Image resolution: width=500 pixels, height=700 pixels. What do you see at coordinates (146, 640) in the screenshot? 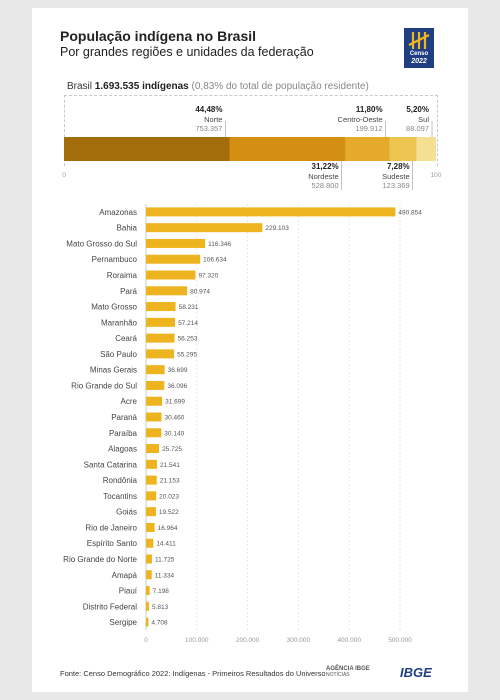
I see `x-tick-label: 0` at bounding box center [146, 640].